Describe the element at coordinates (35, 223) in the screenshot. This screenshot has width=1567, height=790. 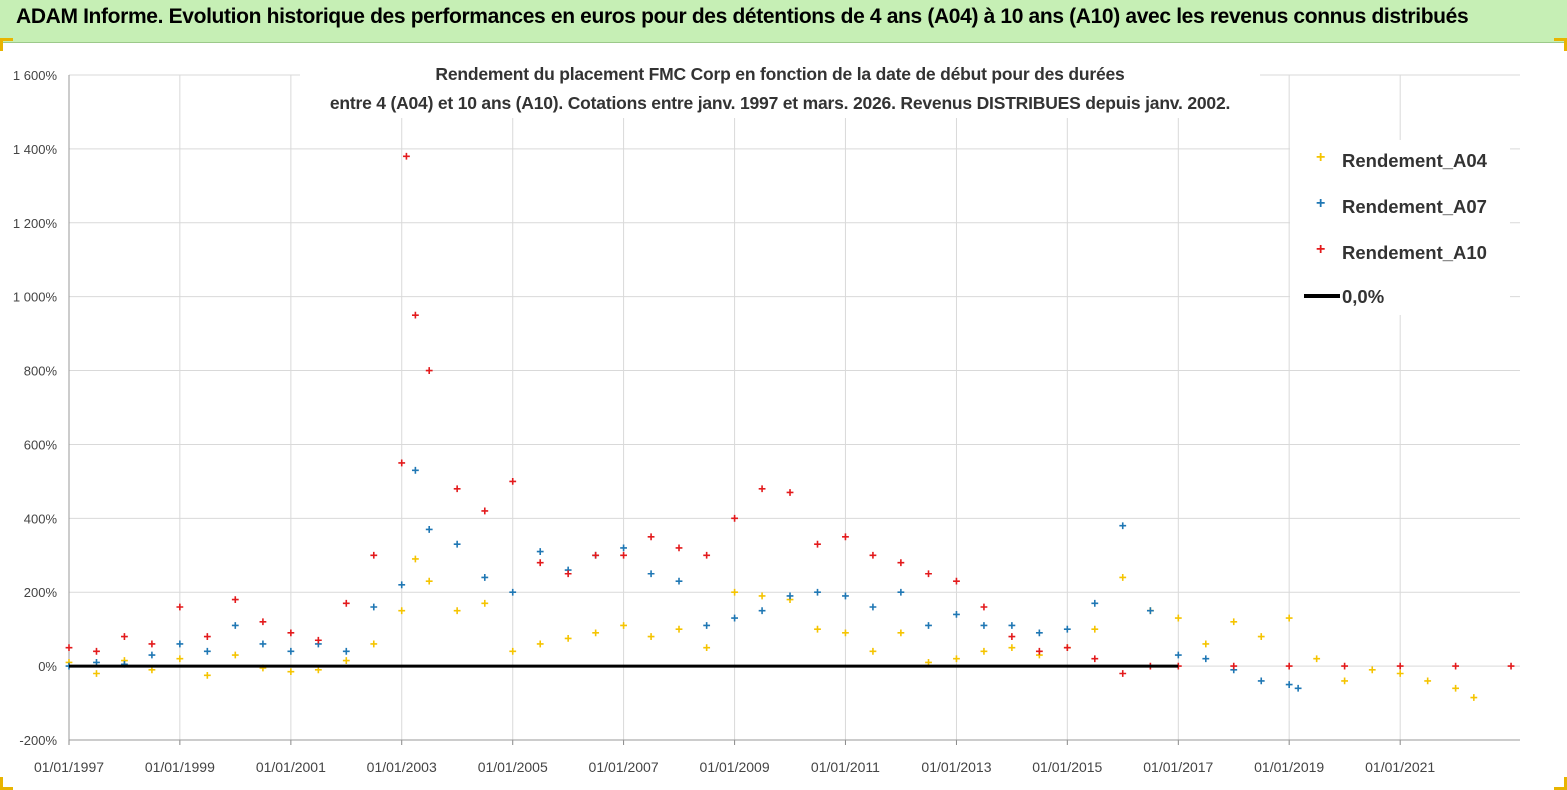
I see `y-tick-label: 1 200%` at that location.